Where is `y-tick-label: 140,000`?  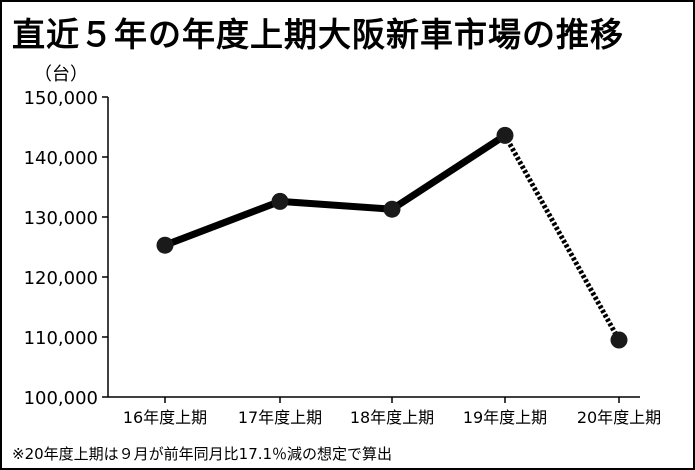
y-tick-label: 140,000 is located at coordinates (61, 158).